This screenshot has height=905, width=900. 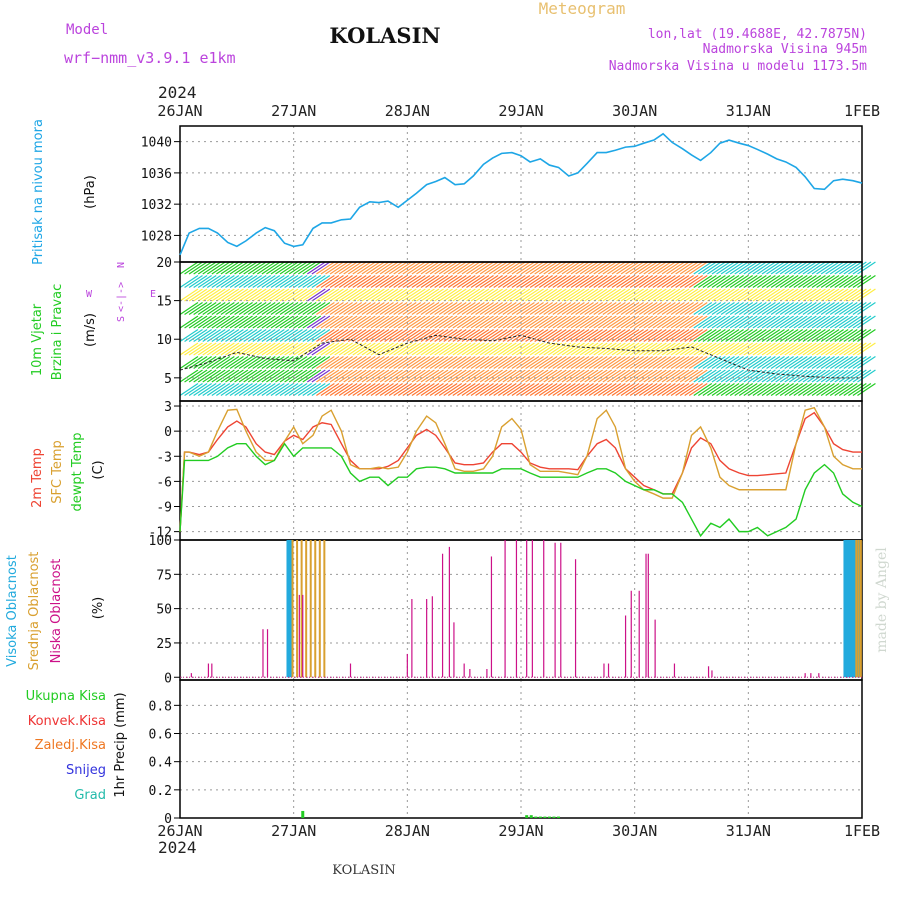 What do you see at coordinates (121, 292) in the screenshot?
I see `wind-direction-legend: N S <-|->` at bounding box center [121, 292].